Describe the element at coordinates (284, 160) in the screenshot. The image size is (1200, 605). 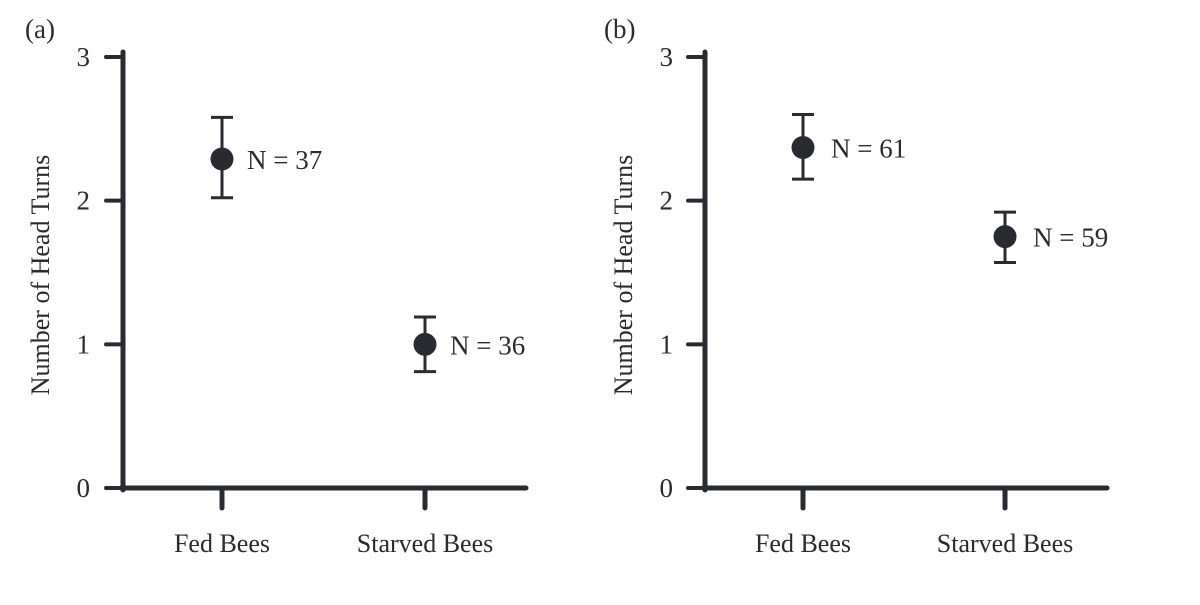
I see `sample-size-label: N = 37` at that location.